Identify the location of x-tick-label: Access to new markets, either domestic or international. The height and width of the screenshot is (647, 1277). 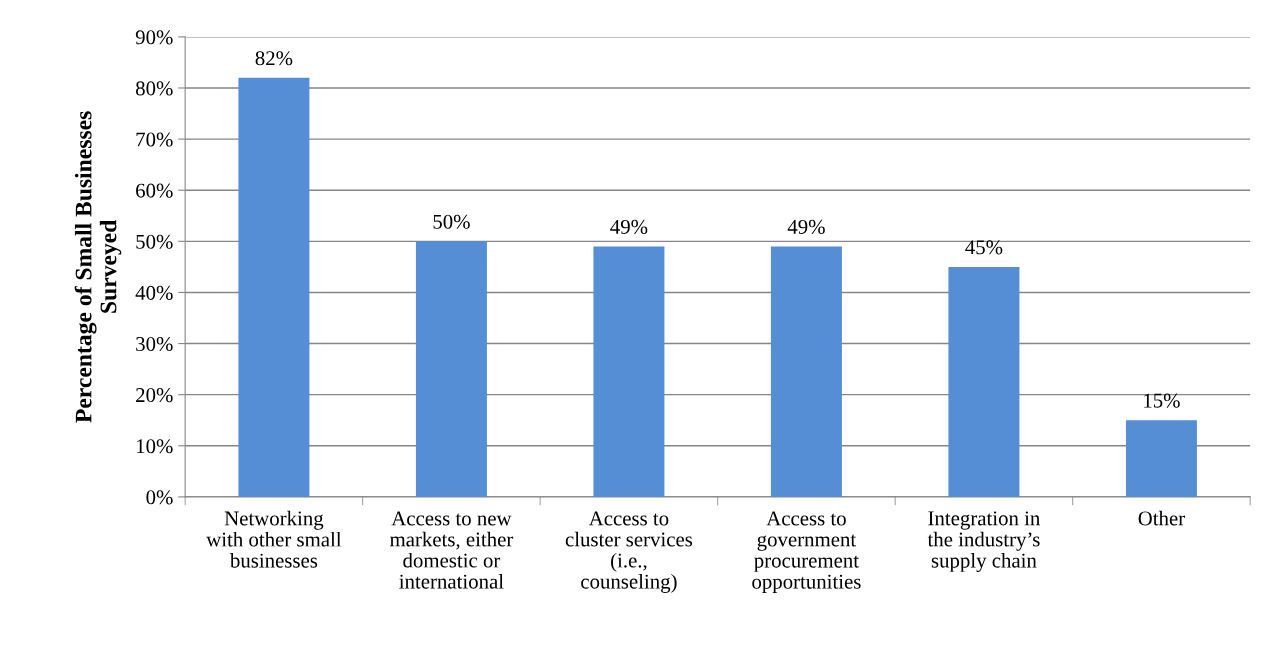
(451, 550).